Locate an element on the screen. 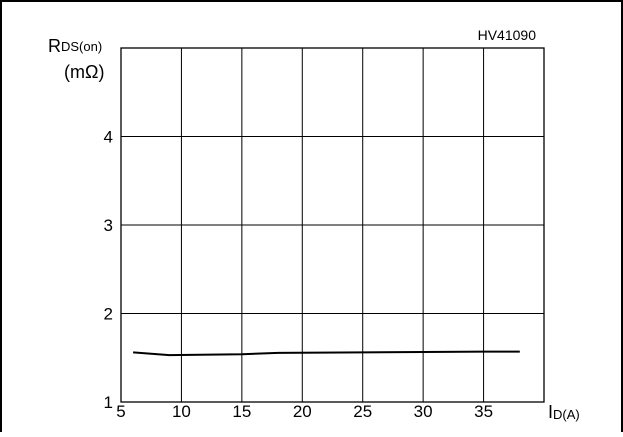  x-tick-label: 35 is located at coordinates (483, 411).